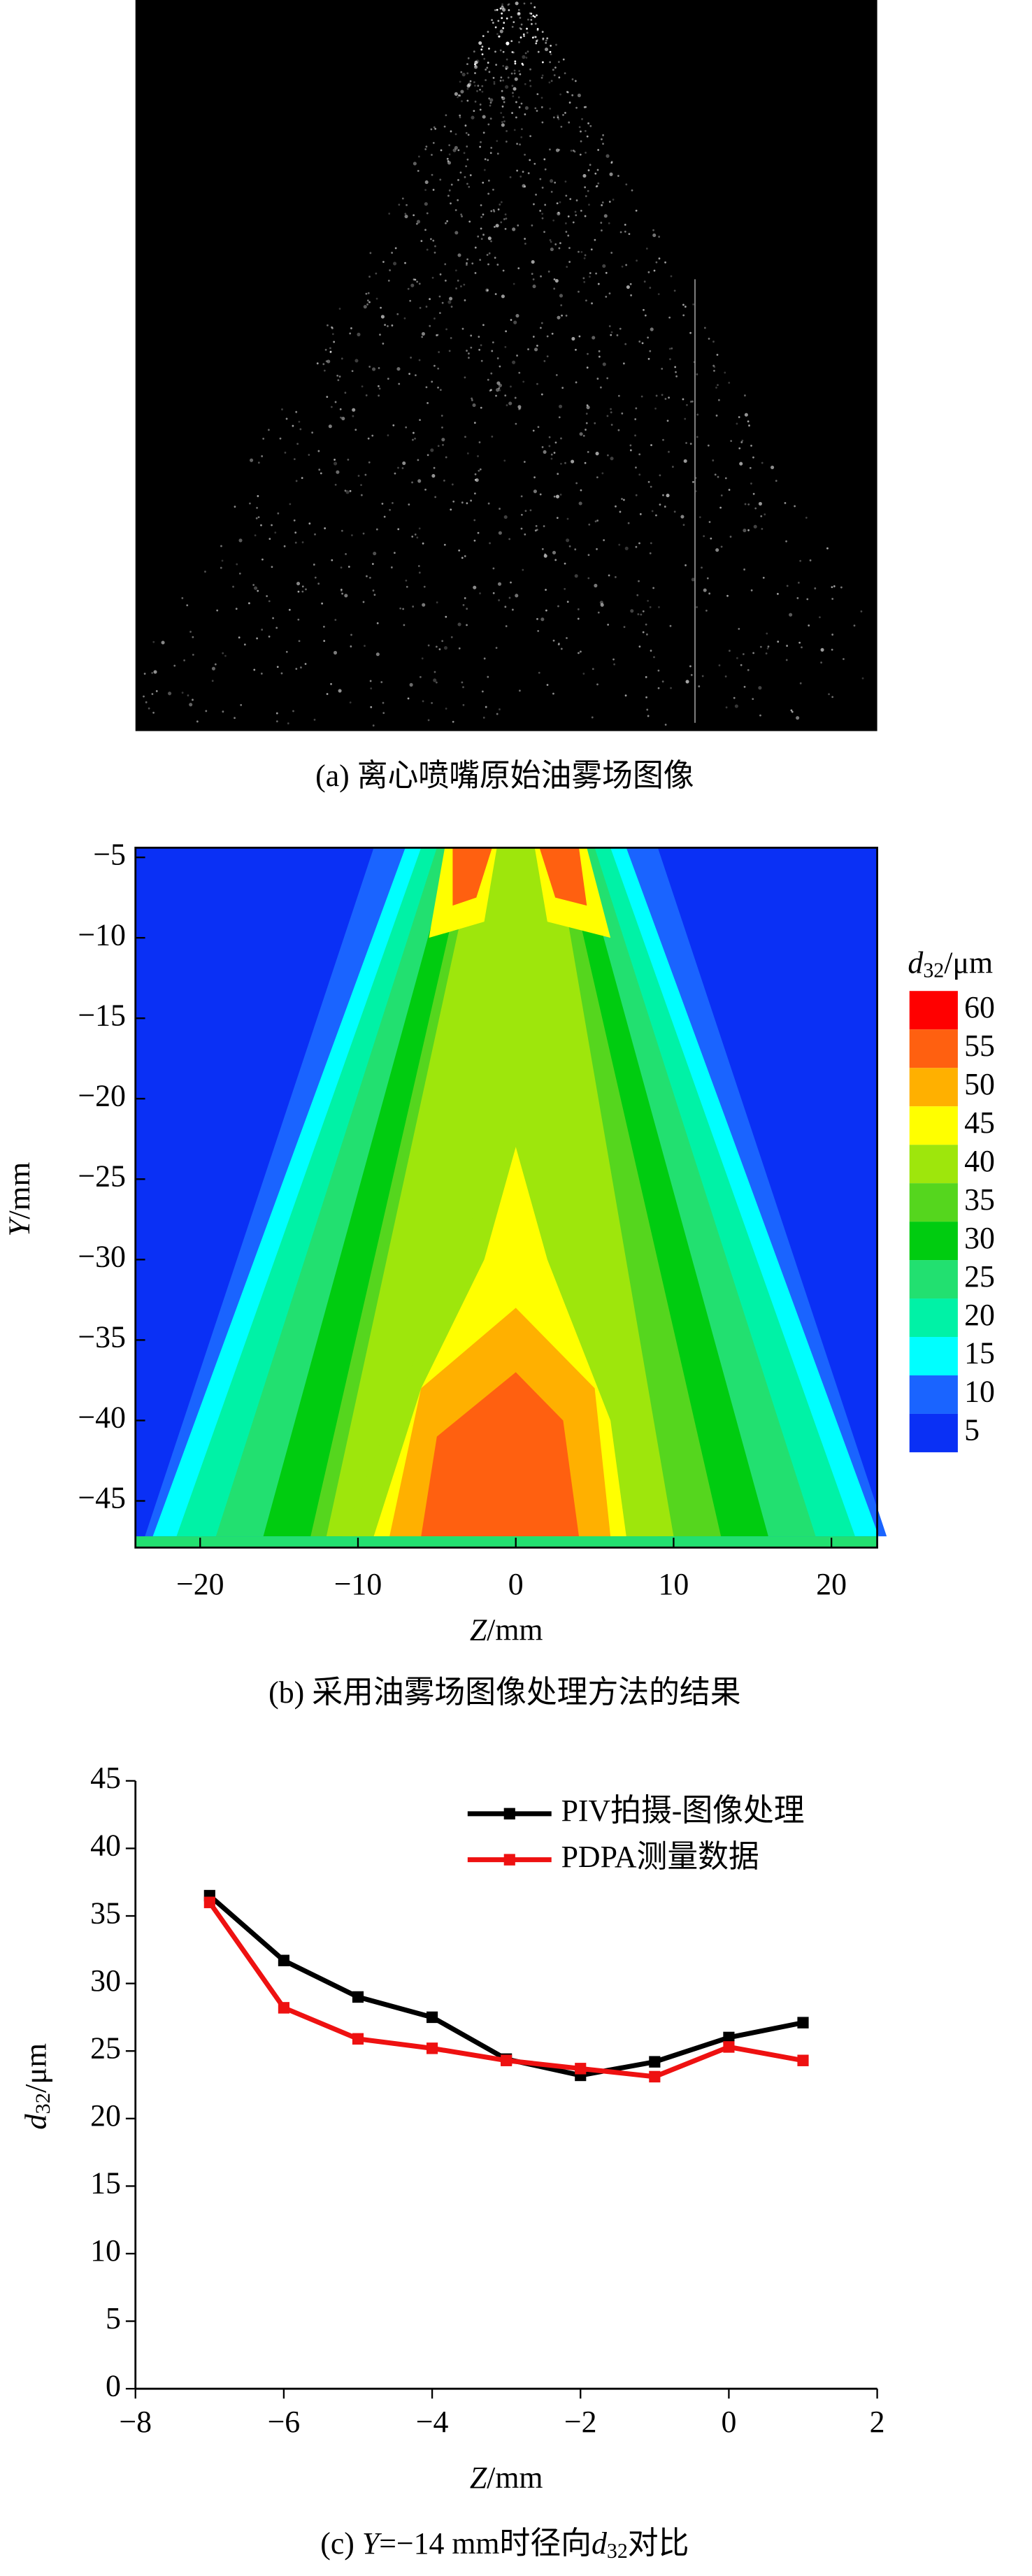 This screenshot has height=2576, width=1032. Describe the element at coordinates (506, 1986) in the screenshot. I see `series-line` at that location.